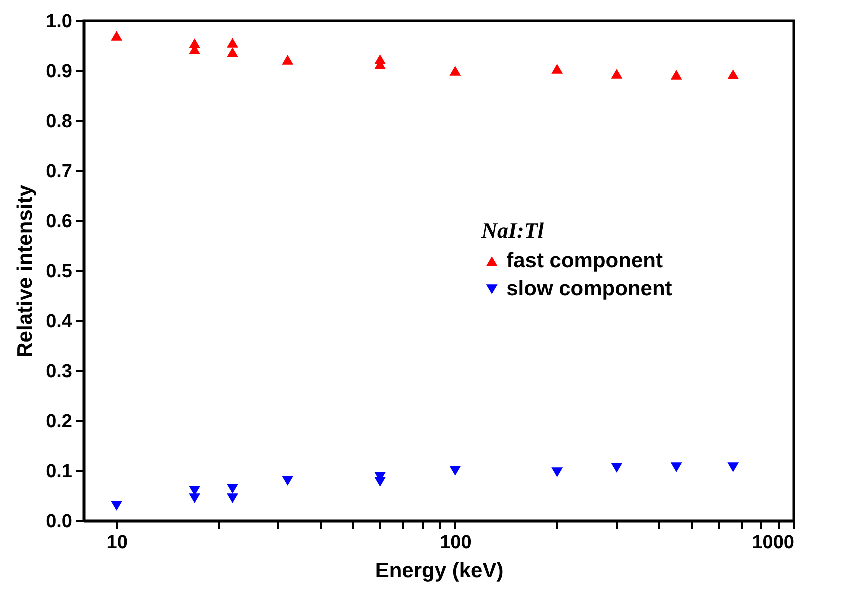 The height and width of the screenshot is (602, 855). What do you see at coordinates (59, 522) in the screenshot?
I see `y-tick-label: 0.0` at bounding box center [59, 522].